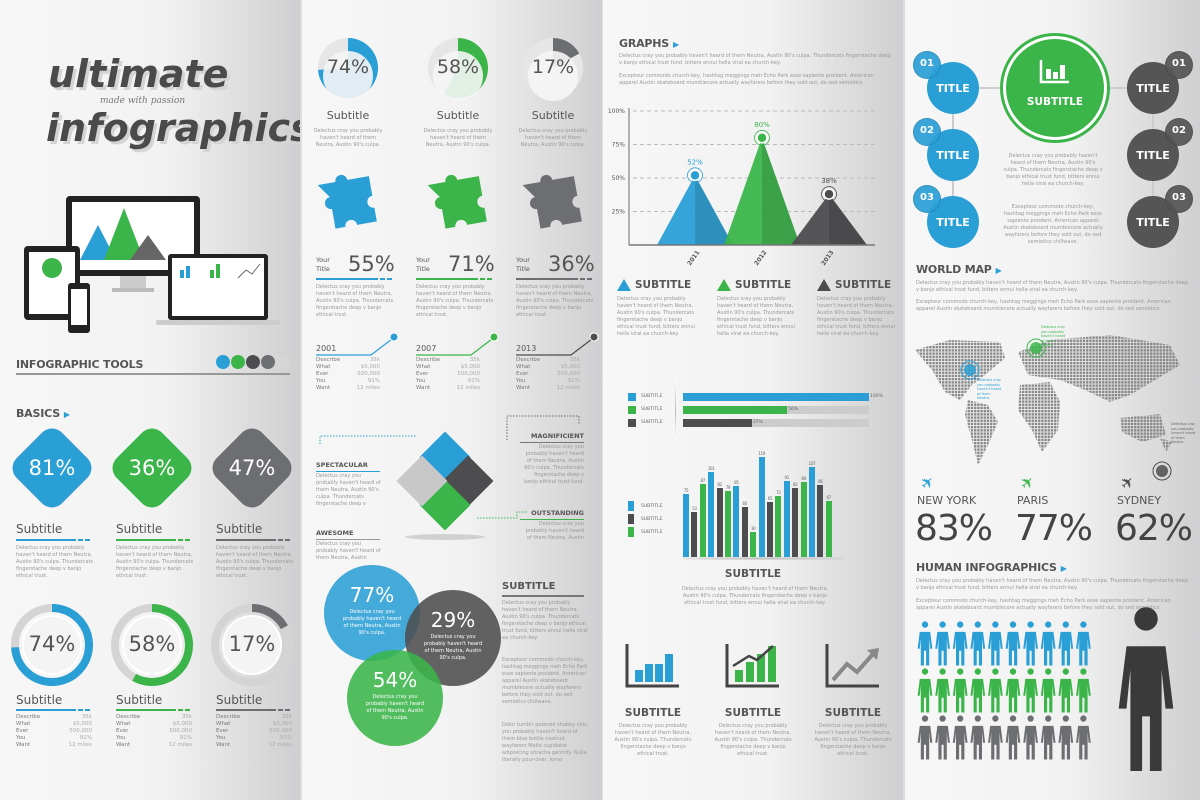 This screenshot has width=1200, height=800. I want to click on city-name: PARIS, so click(1033, 500).